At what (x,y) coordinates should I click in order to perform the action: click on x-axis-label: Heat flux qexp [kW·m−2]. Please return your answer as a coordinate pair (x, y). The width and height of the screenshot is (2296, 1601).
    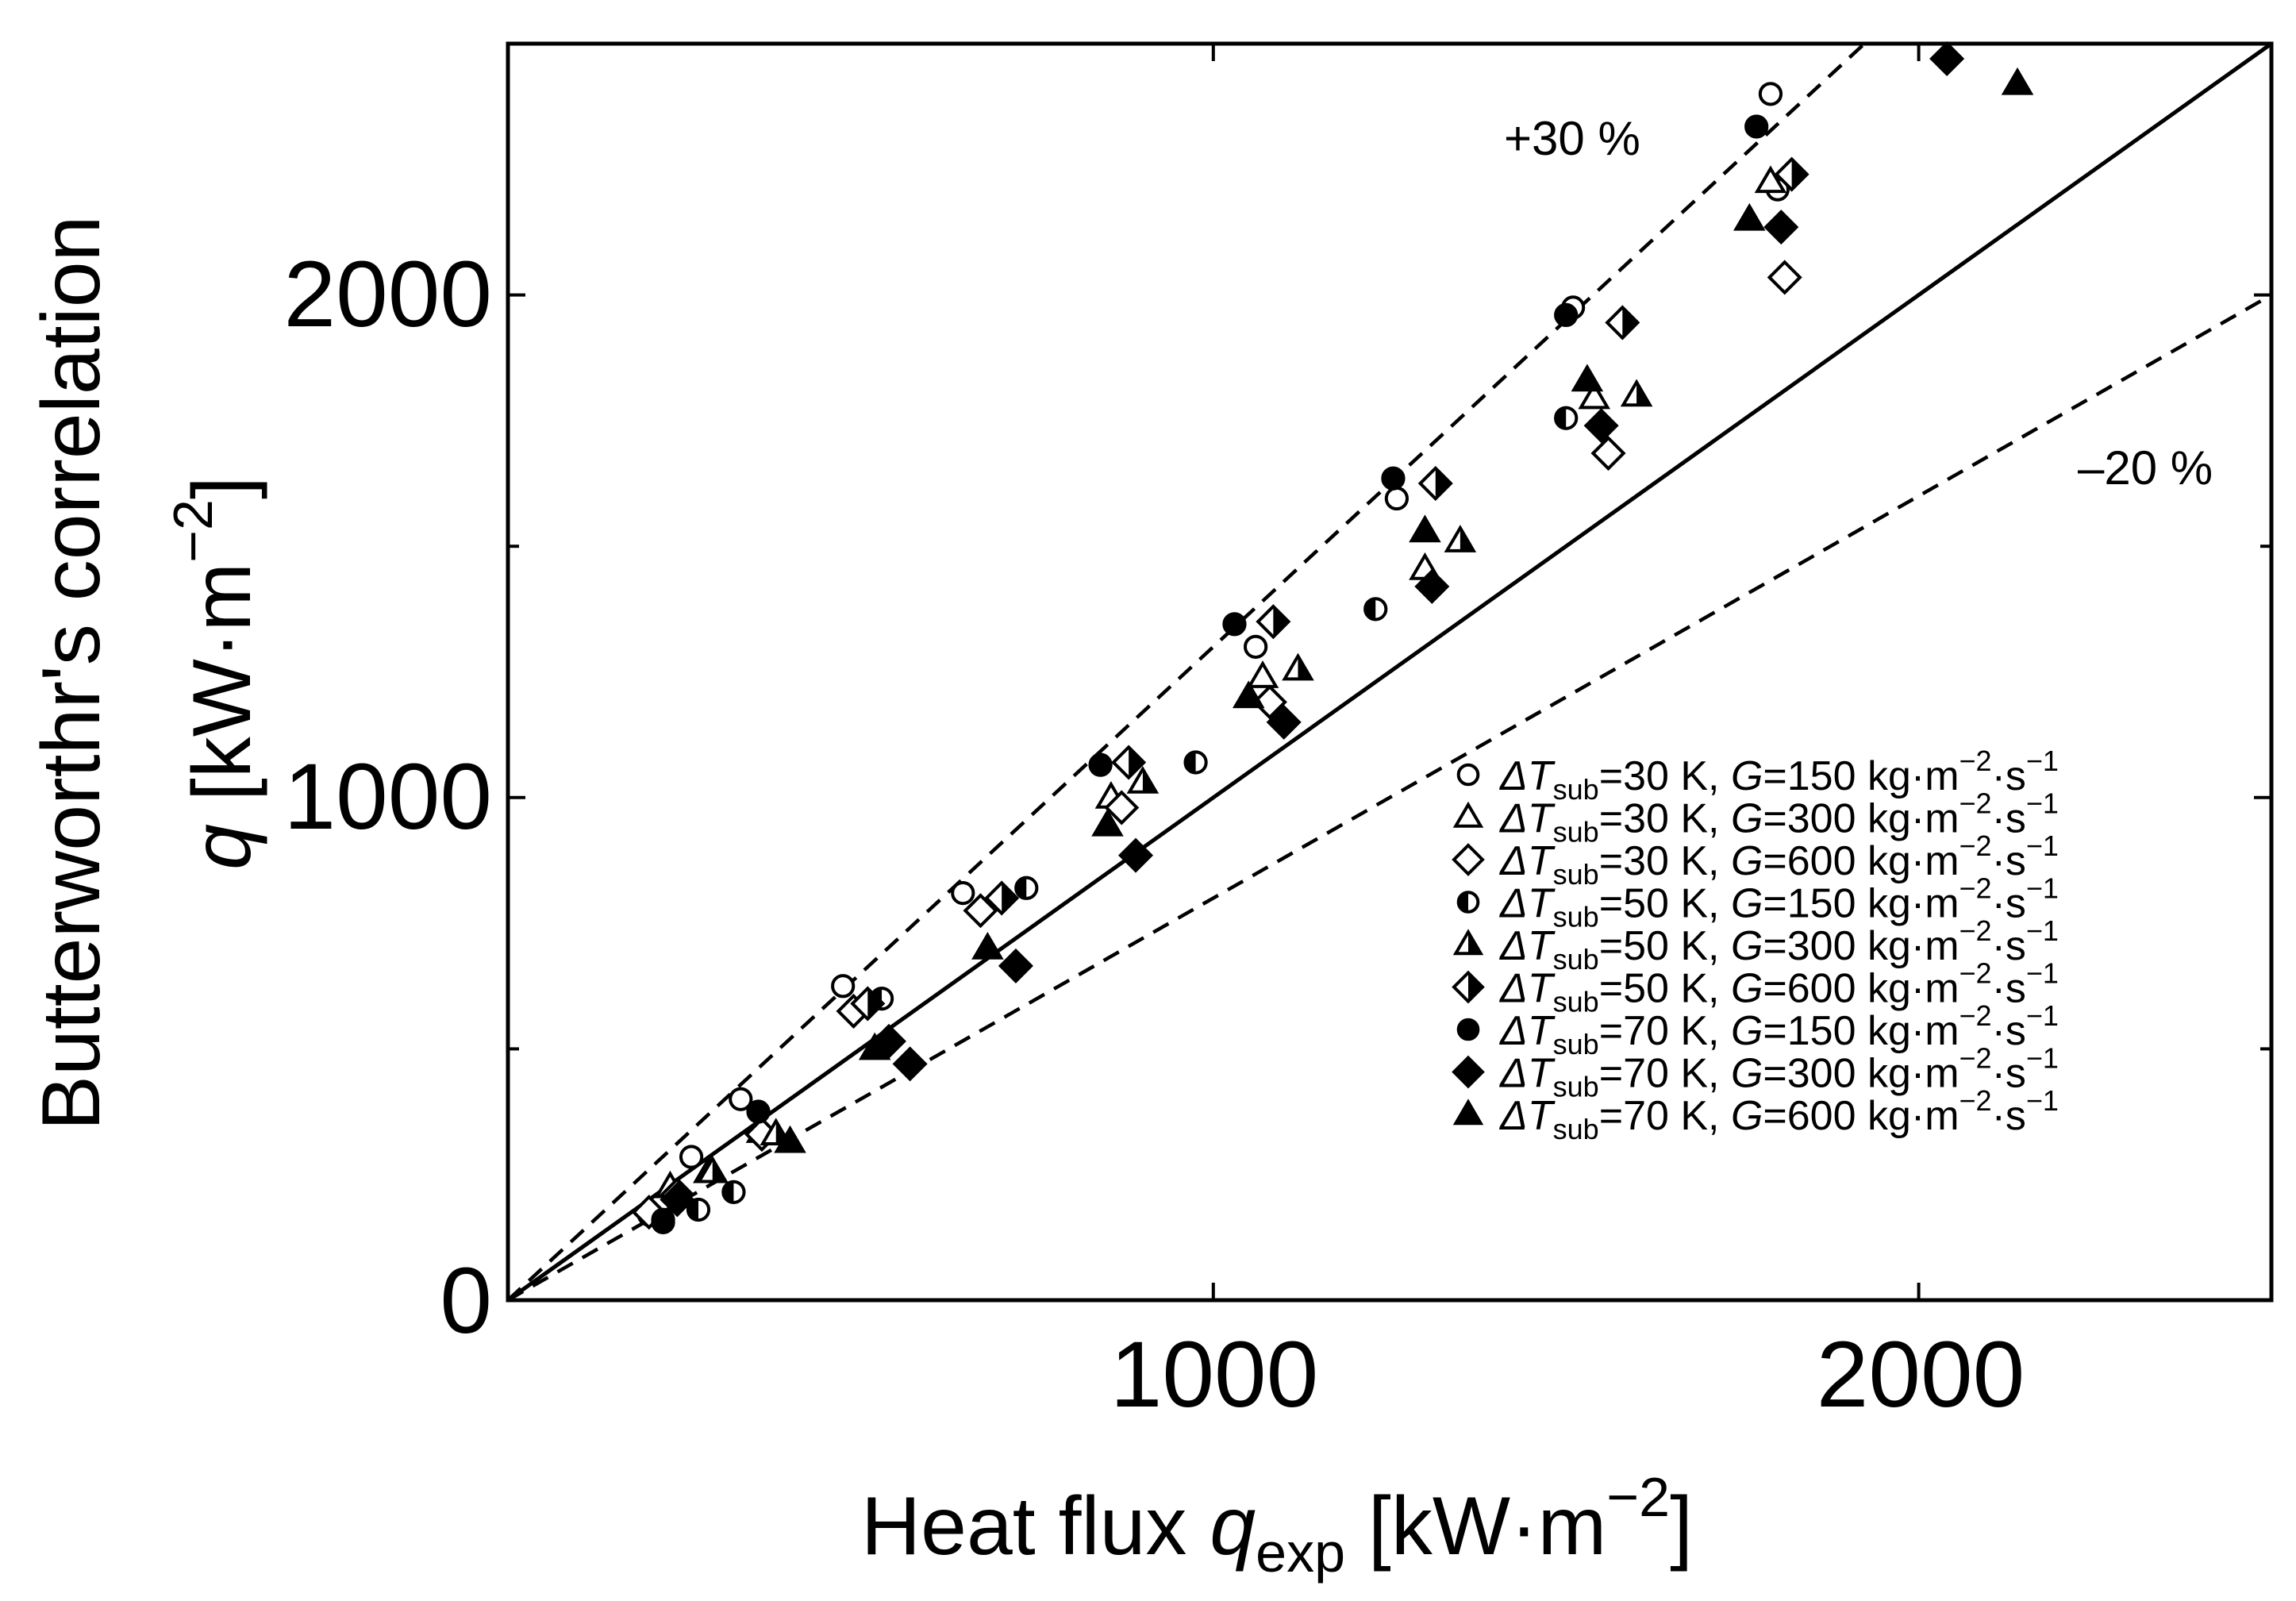
    Looking at the image, I should click on (1277, 1525).